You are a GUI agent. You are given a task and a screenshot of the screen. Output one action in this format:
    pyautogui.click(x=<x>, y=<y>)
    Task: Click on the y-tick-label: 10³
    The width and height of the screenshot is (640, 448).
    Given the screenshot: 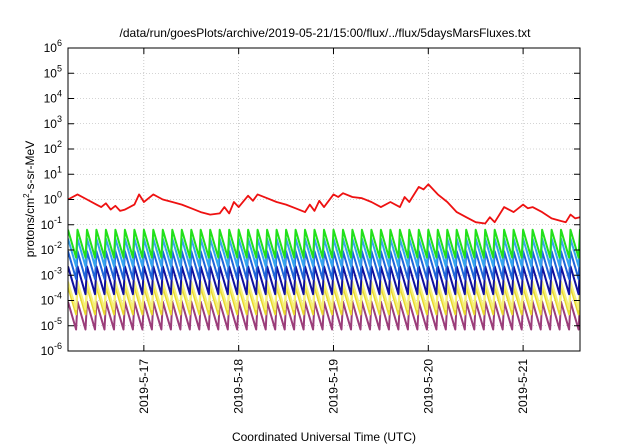 What is the action you would take?
    pyautogui.click(x=53, y=122)
    